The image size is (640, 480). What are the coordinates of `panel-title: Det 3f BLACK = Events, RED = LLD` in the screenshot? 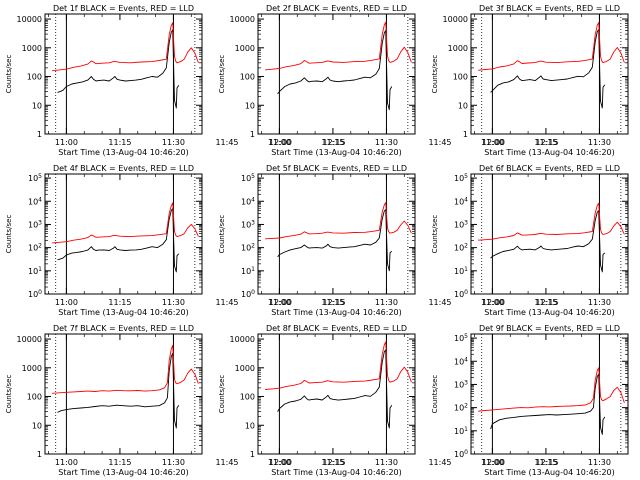 It's located at (549, 8).